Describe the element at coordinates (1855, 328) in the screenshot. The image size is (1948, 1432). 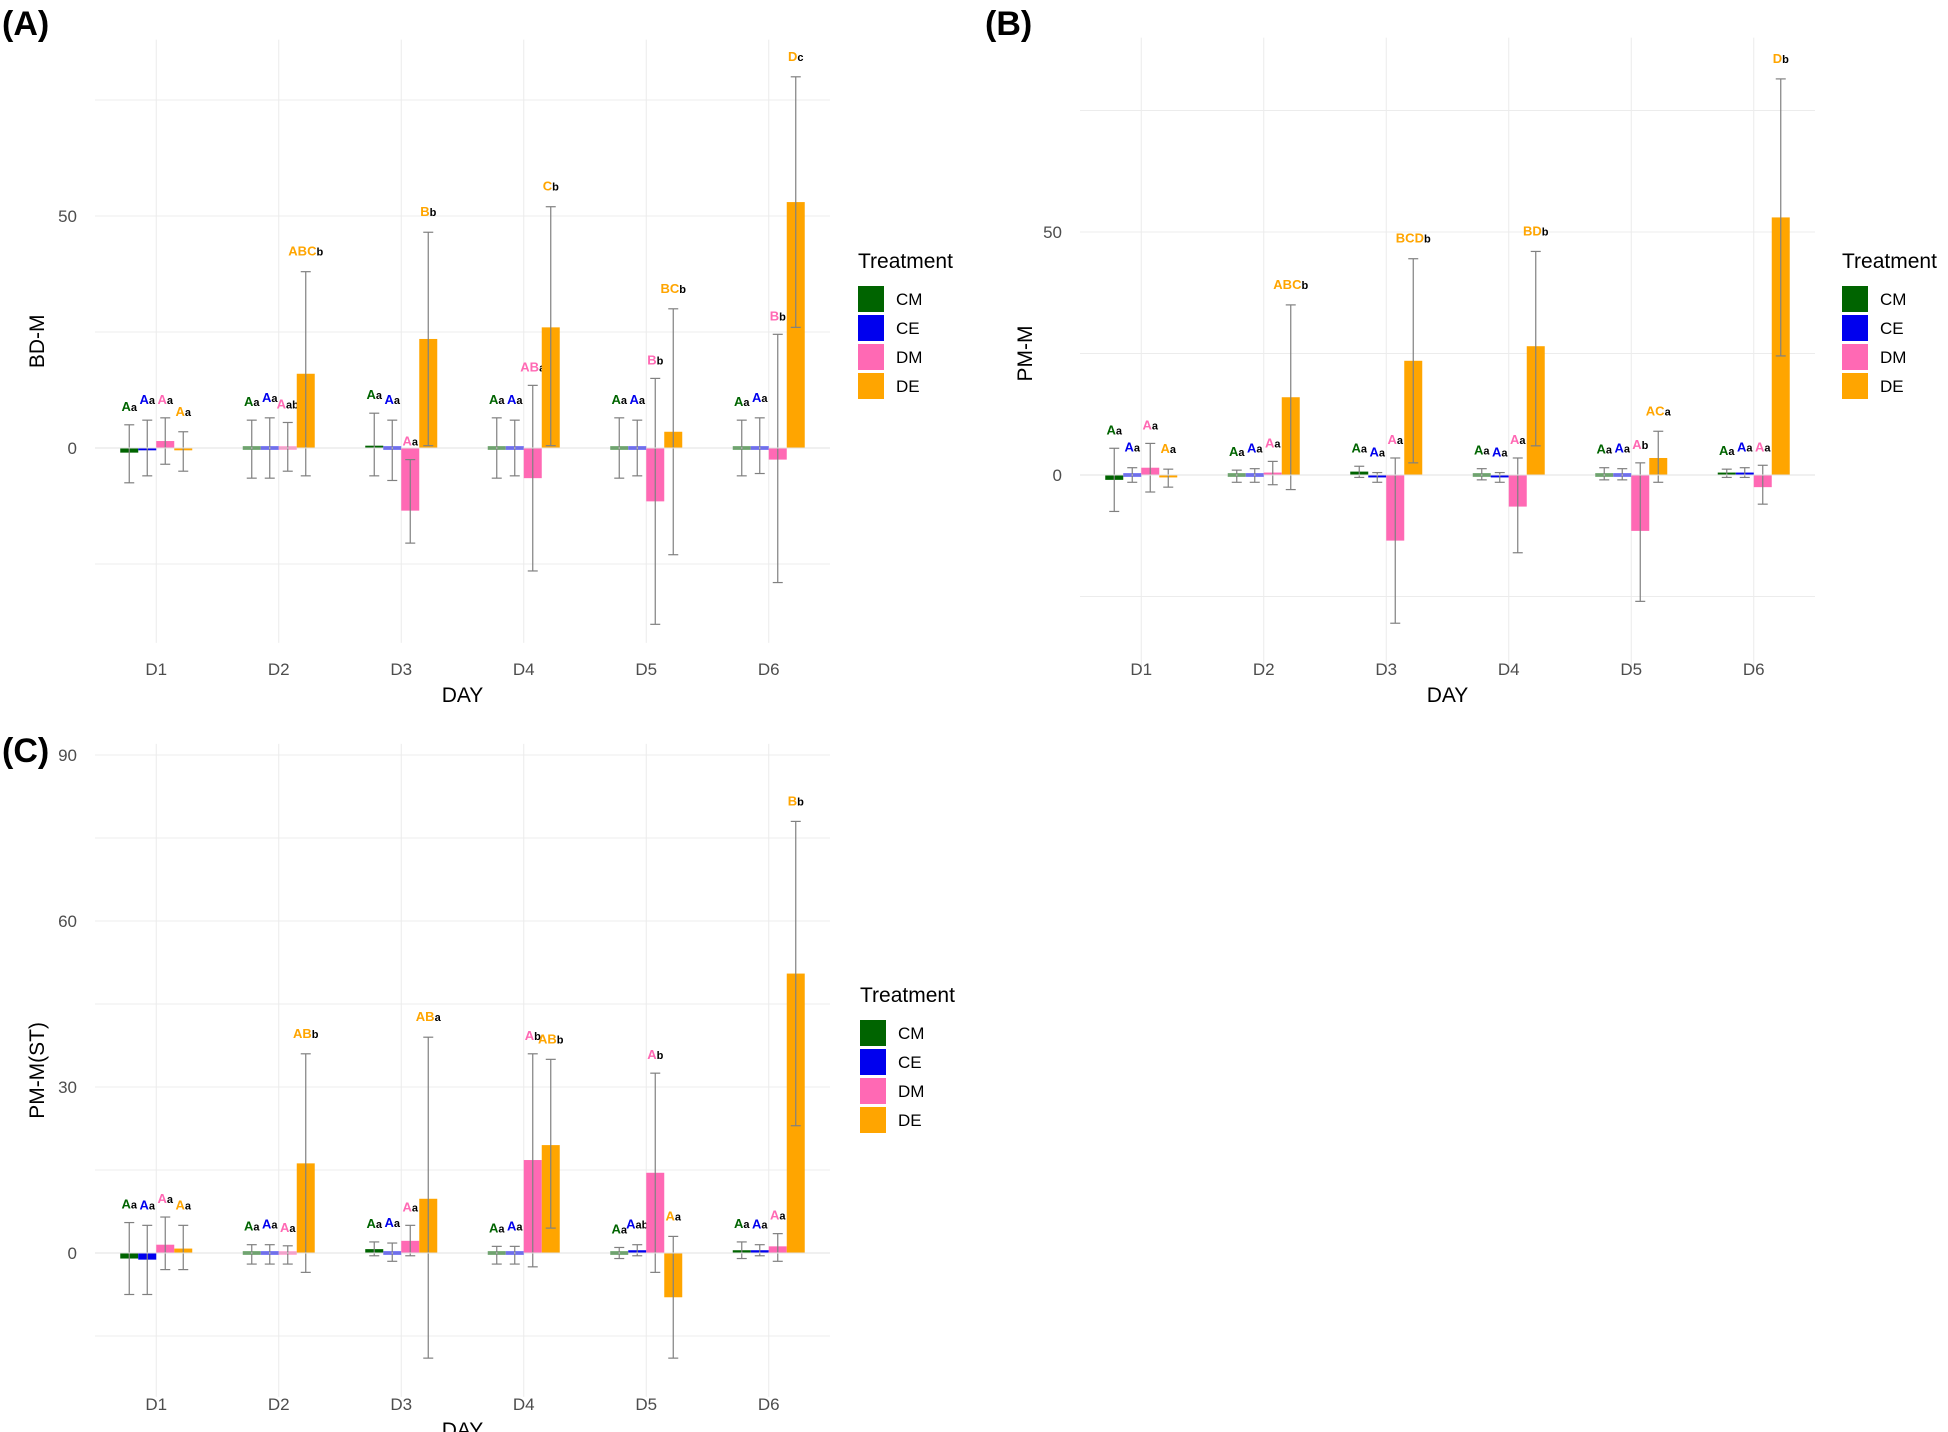
I see `legend-key-ce` at that location.